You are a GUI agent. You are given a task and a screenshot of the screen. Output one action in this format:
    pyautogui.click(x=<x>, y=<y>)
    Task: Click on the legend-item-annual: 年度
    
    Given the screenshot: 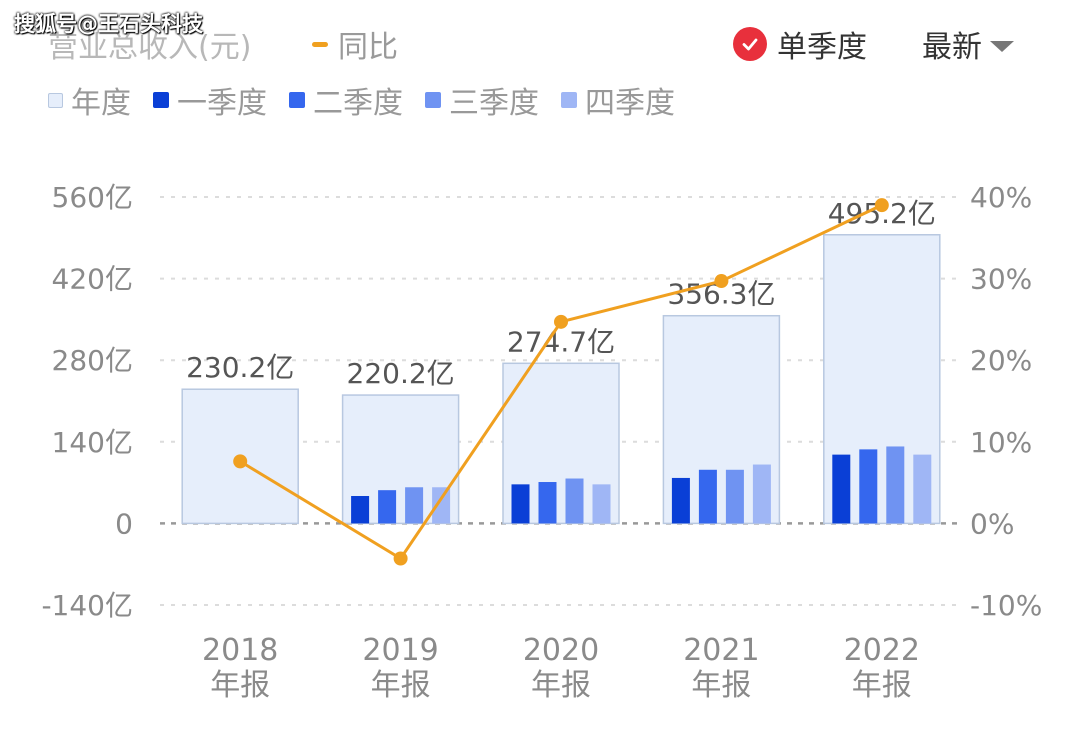 What is the action you would take?
    pyautogui.click(x=89, y=100)
    